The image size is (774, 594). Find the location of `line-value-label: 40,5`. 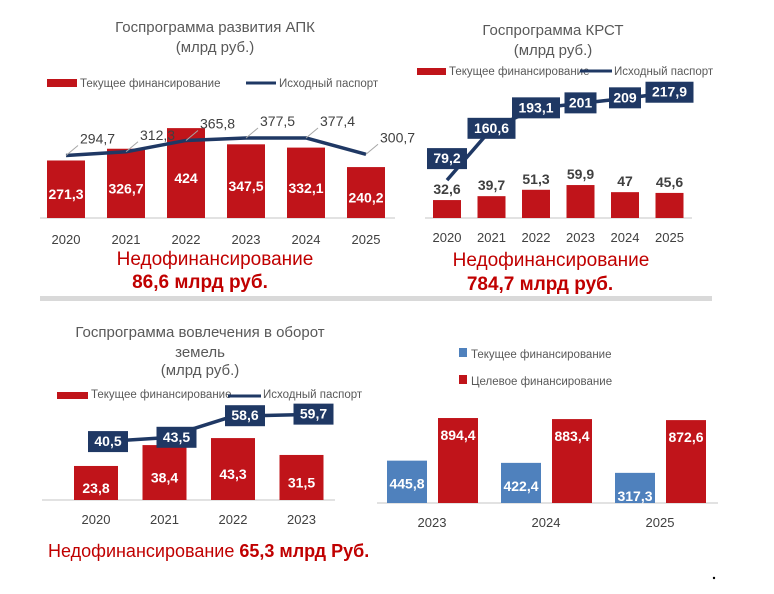

line-value-label: 40,5 is located at coordinates (107, 441).